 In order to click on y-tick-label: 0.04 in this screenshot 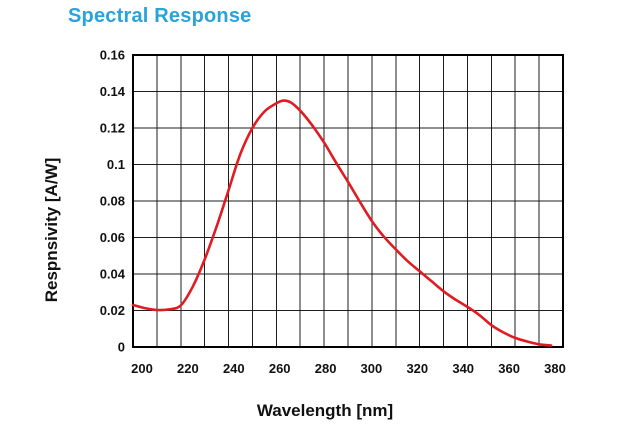, I will do `click(113, 274)`.